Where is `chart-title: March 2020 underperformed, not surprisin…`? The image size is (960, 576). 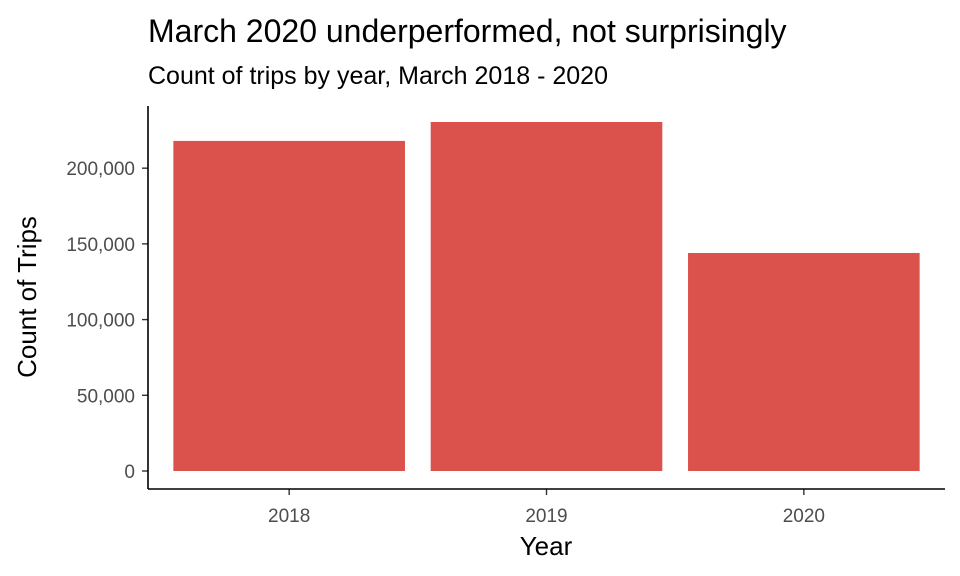 chart-title: March 2020 underperformed, not surprisin… is located at coordinates (467, 31).